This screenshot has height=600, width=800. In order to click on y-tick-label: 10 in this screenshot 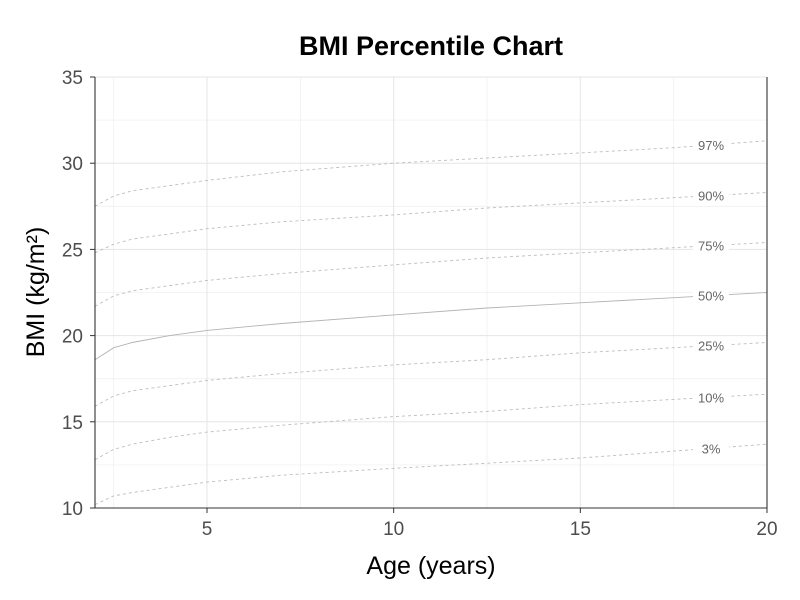, I will do `click(72, 509)`.